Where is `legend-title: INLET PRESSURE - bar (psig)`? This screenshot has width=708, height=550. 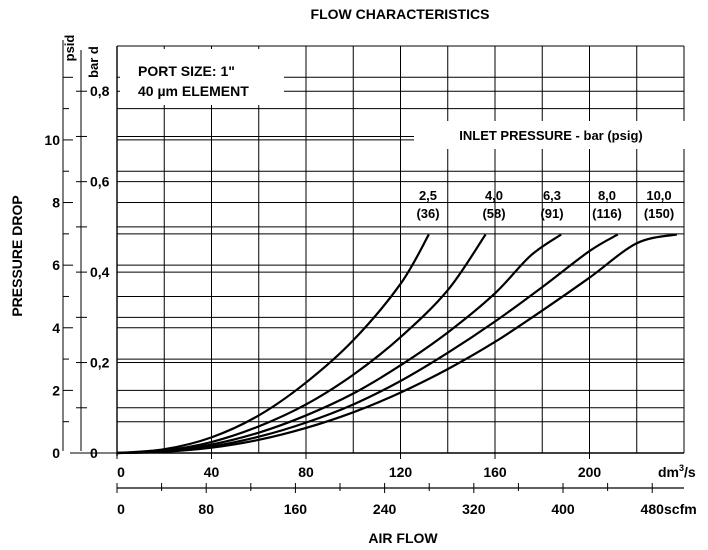
legend-title: INLET PRESSURE - bar (psig) is located at coordinates (550, 135).